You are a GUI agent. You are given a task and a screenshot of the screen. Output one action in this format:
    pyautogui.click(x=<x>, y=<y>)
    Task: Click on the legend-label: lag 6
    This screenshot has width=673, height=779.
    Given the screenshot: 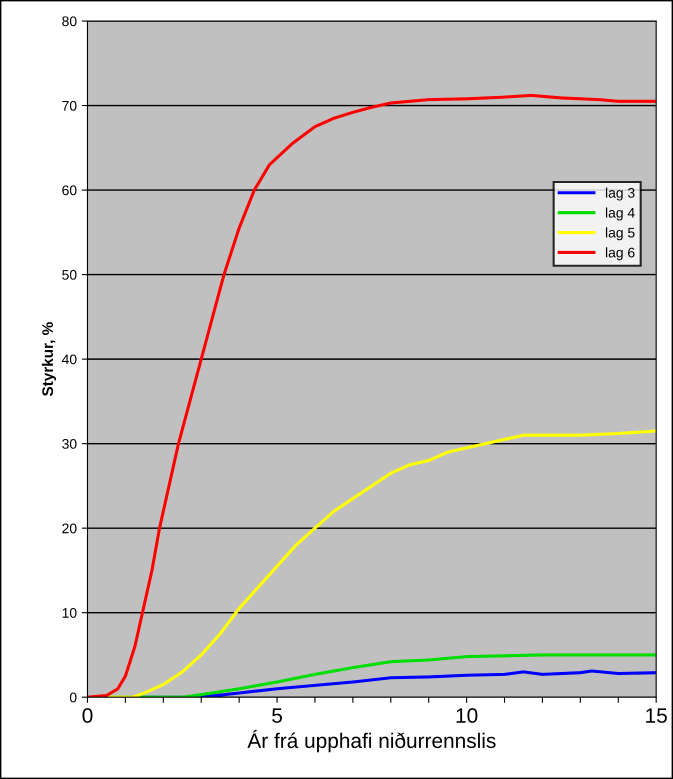 What is the action you would take?
    pyautogui.click(x=620, y=253)
    